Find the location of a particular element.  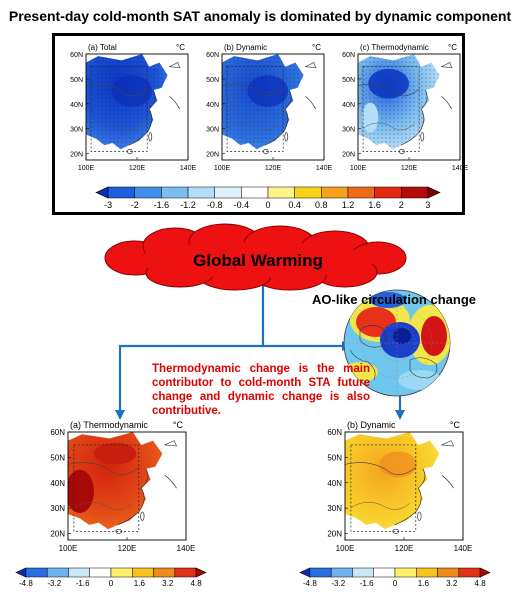

colorbar: -3 -2 -1.6 -1.2 -0.8 -0.4 0 0.4 0.8 1.2 1.6 2 3 is located at coordinates (268, 198).